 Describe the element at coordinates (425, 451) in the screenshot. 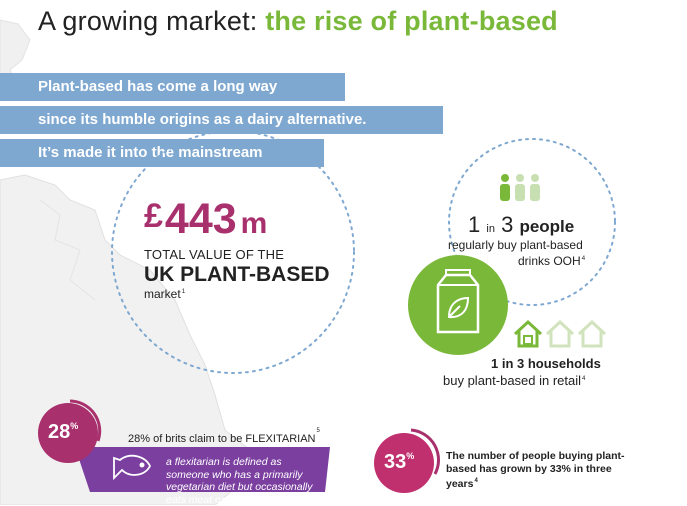

I see `growth-ring` at that location.